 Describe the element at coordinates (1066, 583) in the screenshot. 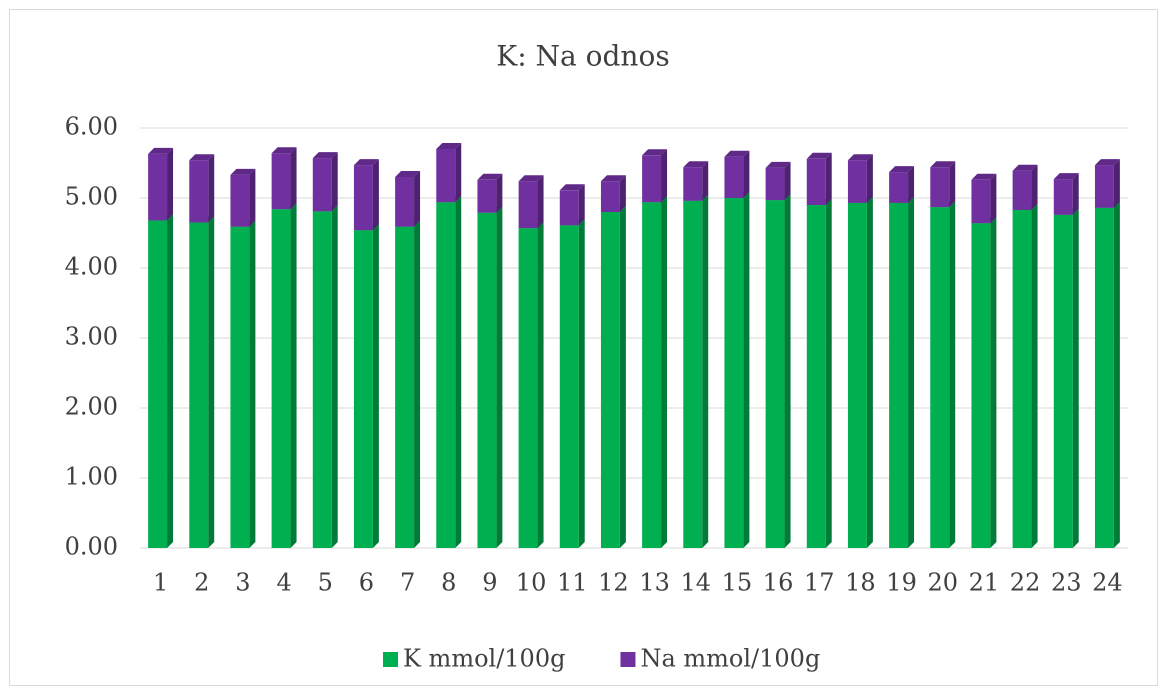

I see `x-tick-label: 23` at that location.